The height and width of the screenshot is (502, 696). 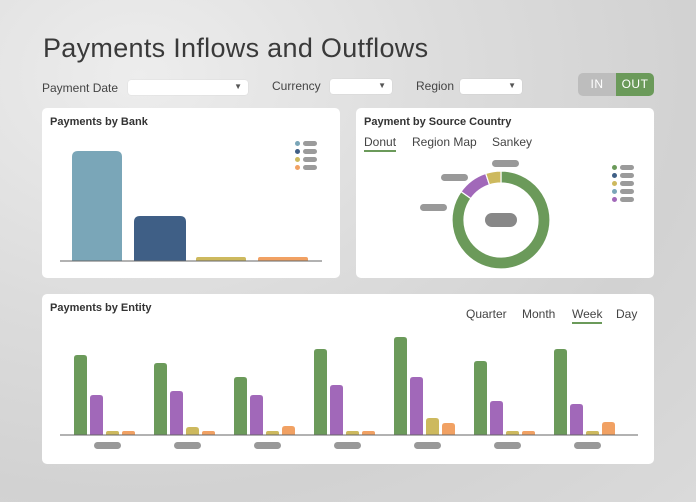 What do you see at coordinates (539, 314) in the screenshot?
I see `tab-month: Month` at bounding box center [539, 314].